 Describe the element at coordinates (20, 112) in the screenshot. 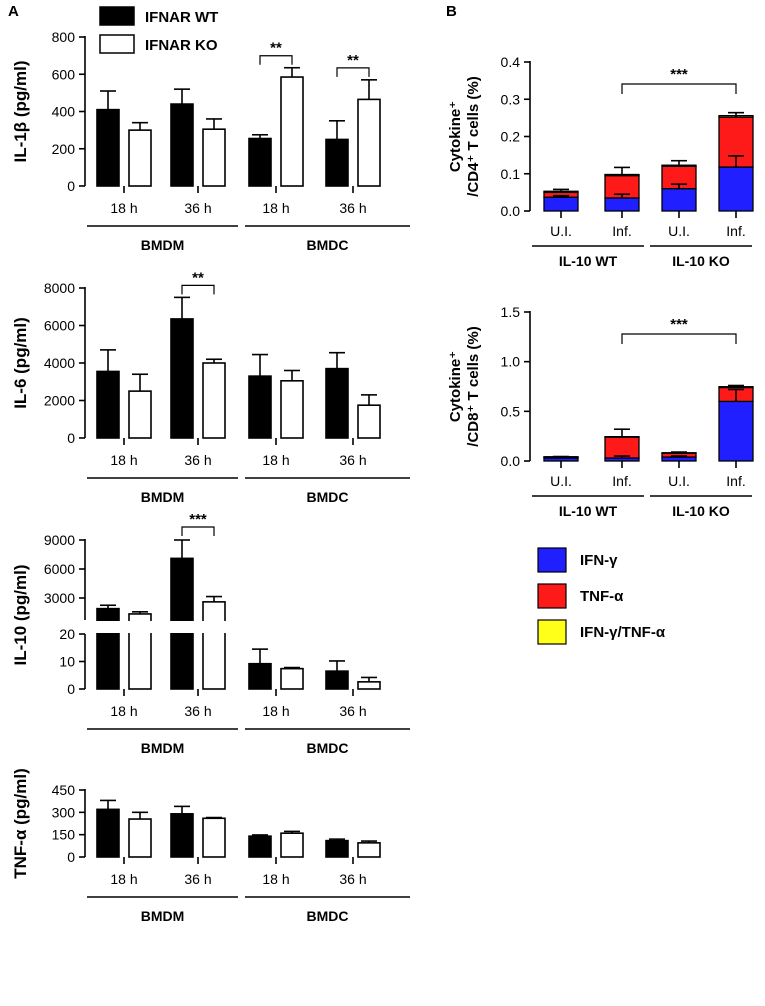

I see `y-axis-label: IL-1β (pg/ml)` at that location.